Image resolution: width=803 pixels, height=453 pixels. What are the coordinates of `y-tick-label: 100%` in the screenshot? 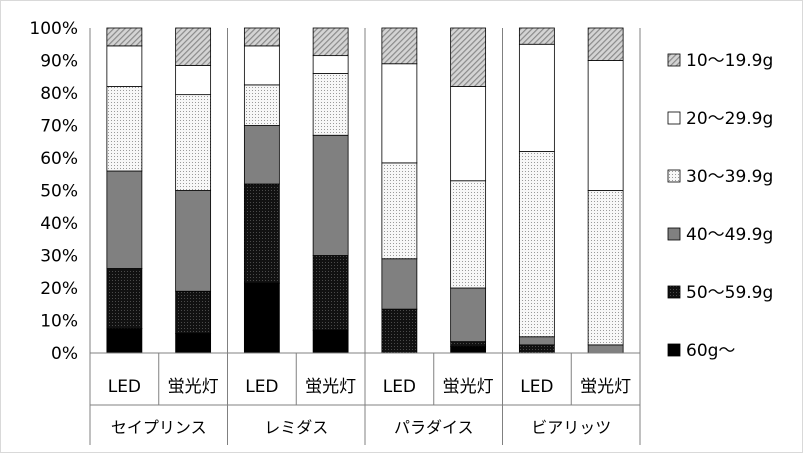 It's located at (53, 29).